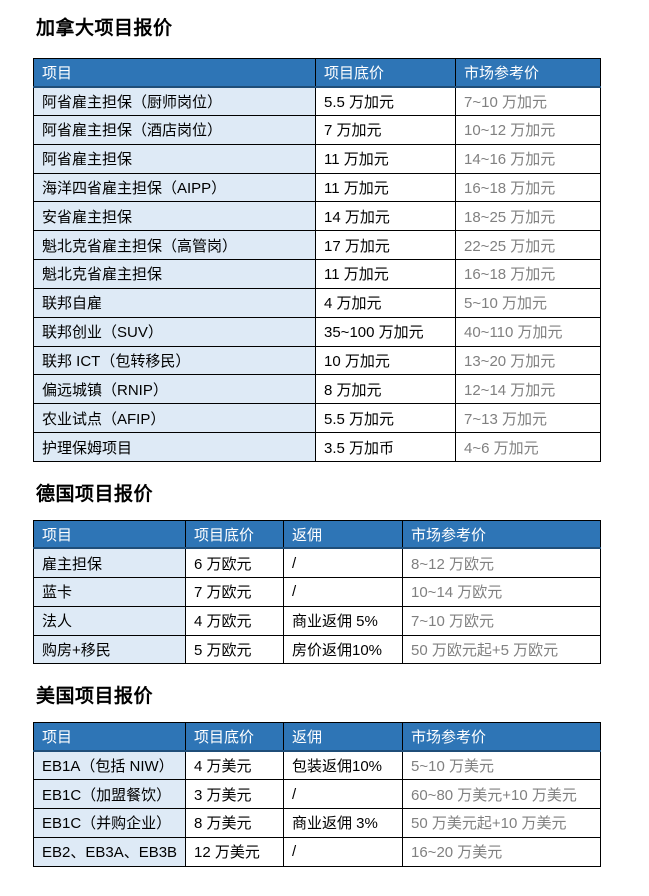 Image resolution: width=649 pixels, height=896 pixels. I want to click on table-row: 魁北克省雇主担保（高管岗） 17 万加元 22~25 万加元, so click(317, 245).